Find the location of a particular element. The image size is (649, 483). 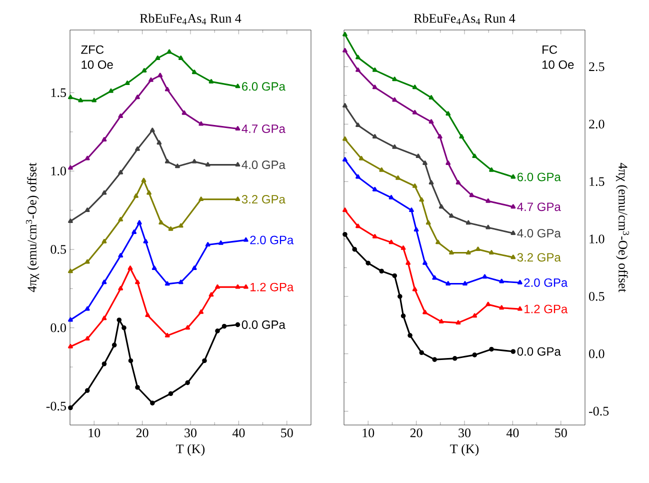

x-axis-title: T (K) is located at coordinates (190, 450).